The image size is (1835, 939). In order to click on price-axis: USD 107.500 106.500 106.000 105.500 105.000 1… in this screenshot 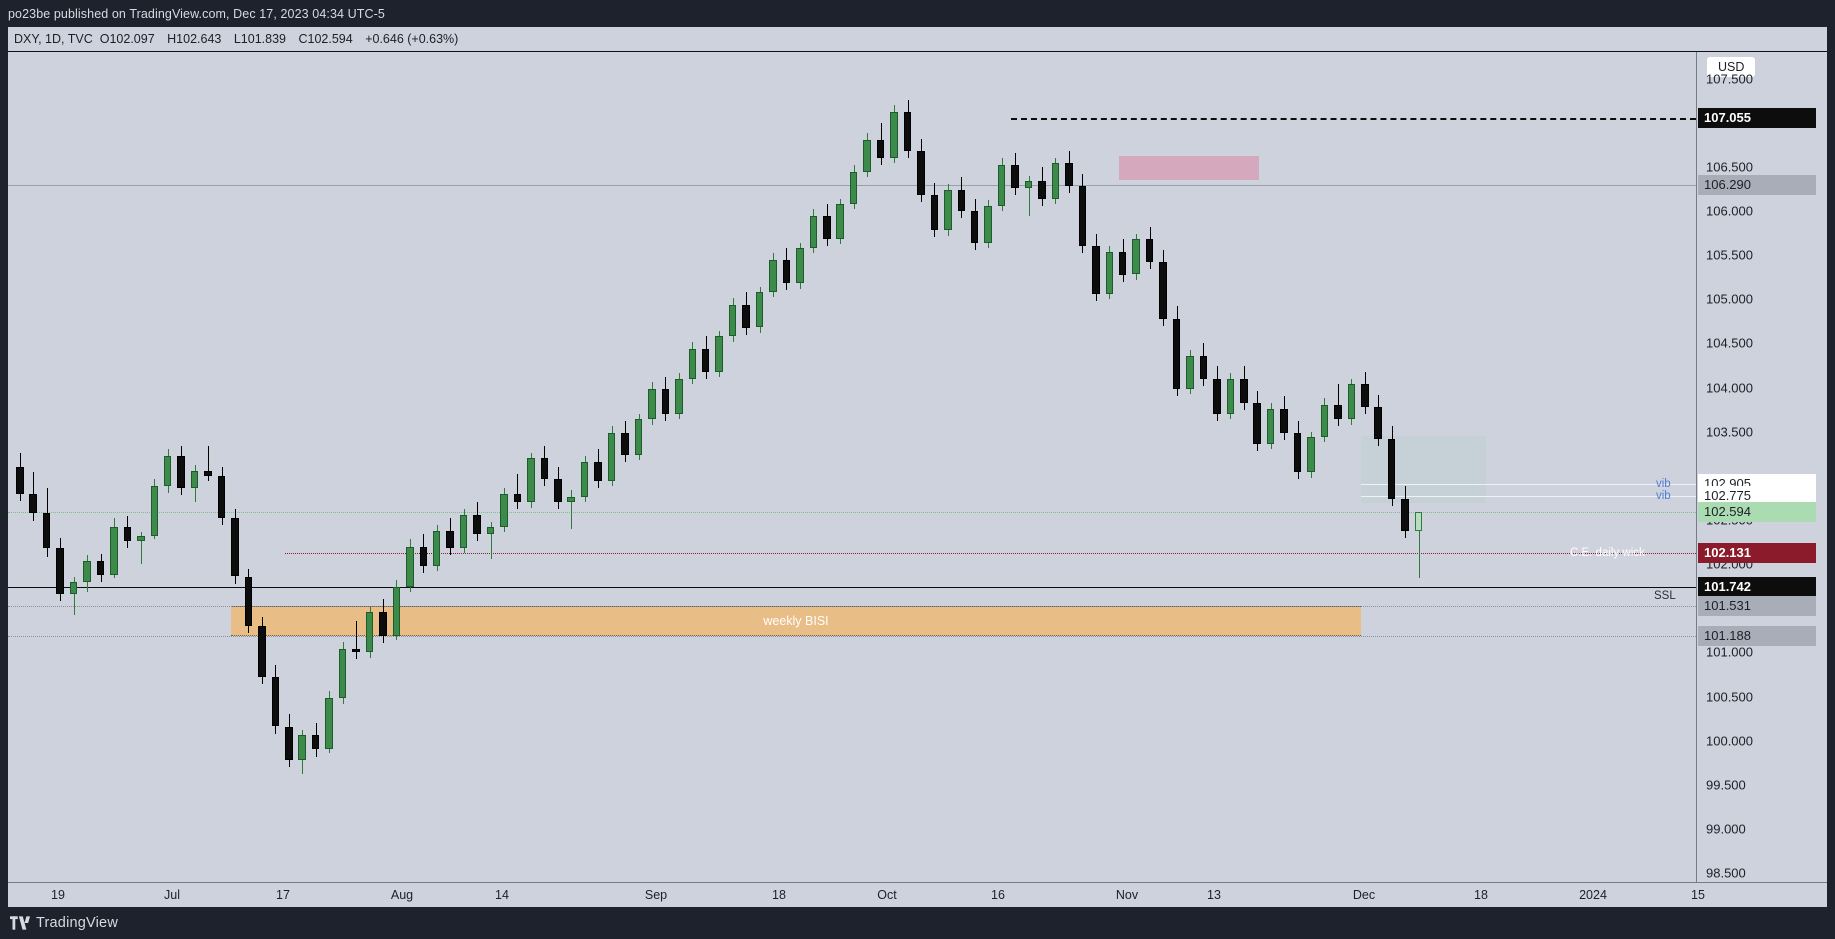, I will do `click(1761, 467)`.